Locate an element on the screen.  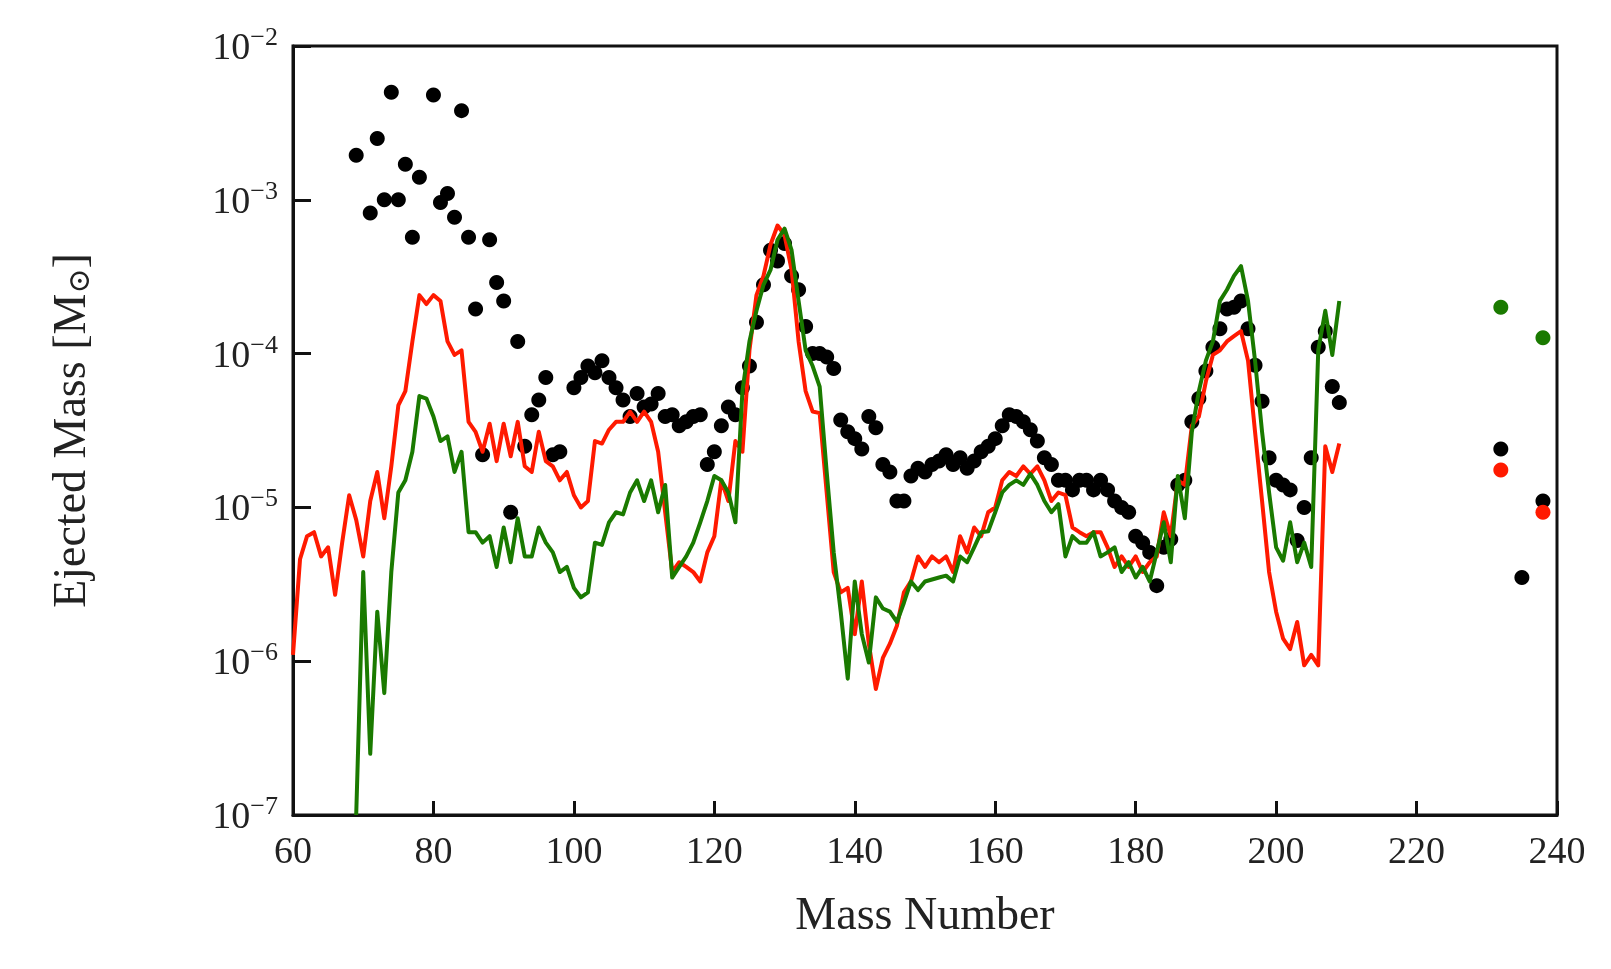
x-tick-label: 240 is located at coordinates (1557, 850).